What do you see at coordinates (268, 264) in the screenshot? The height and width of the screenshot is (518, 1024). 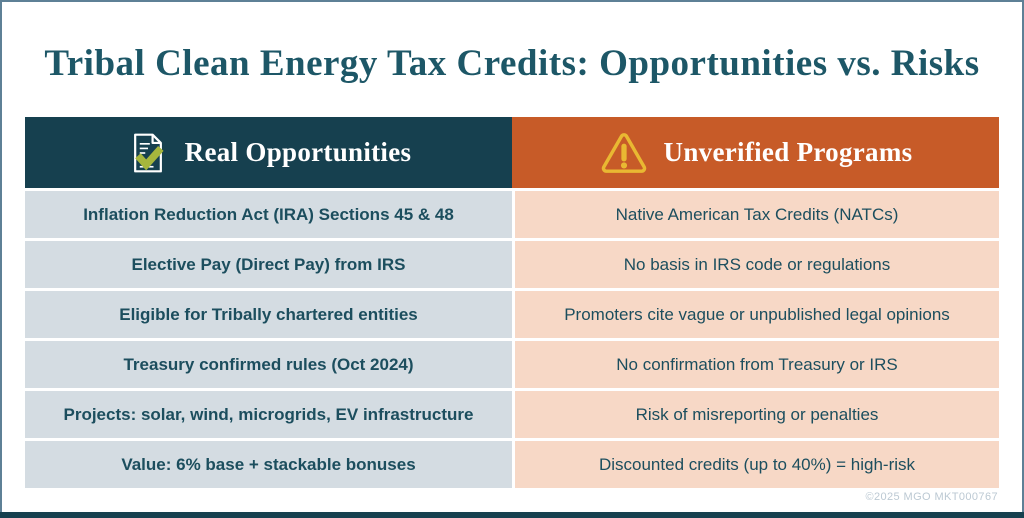 I see `opportunity-cell: Elective Pay (Direct Pay) from IRS` at bounding box center [268, 264].